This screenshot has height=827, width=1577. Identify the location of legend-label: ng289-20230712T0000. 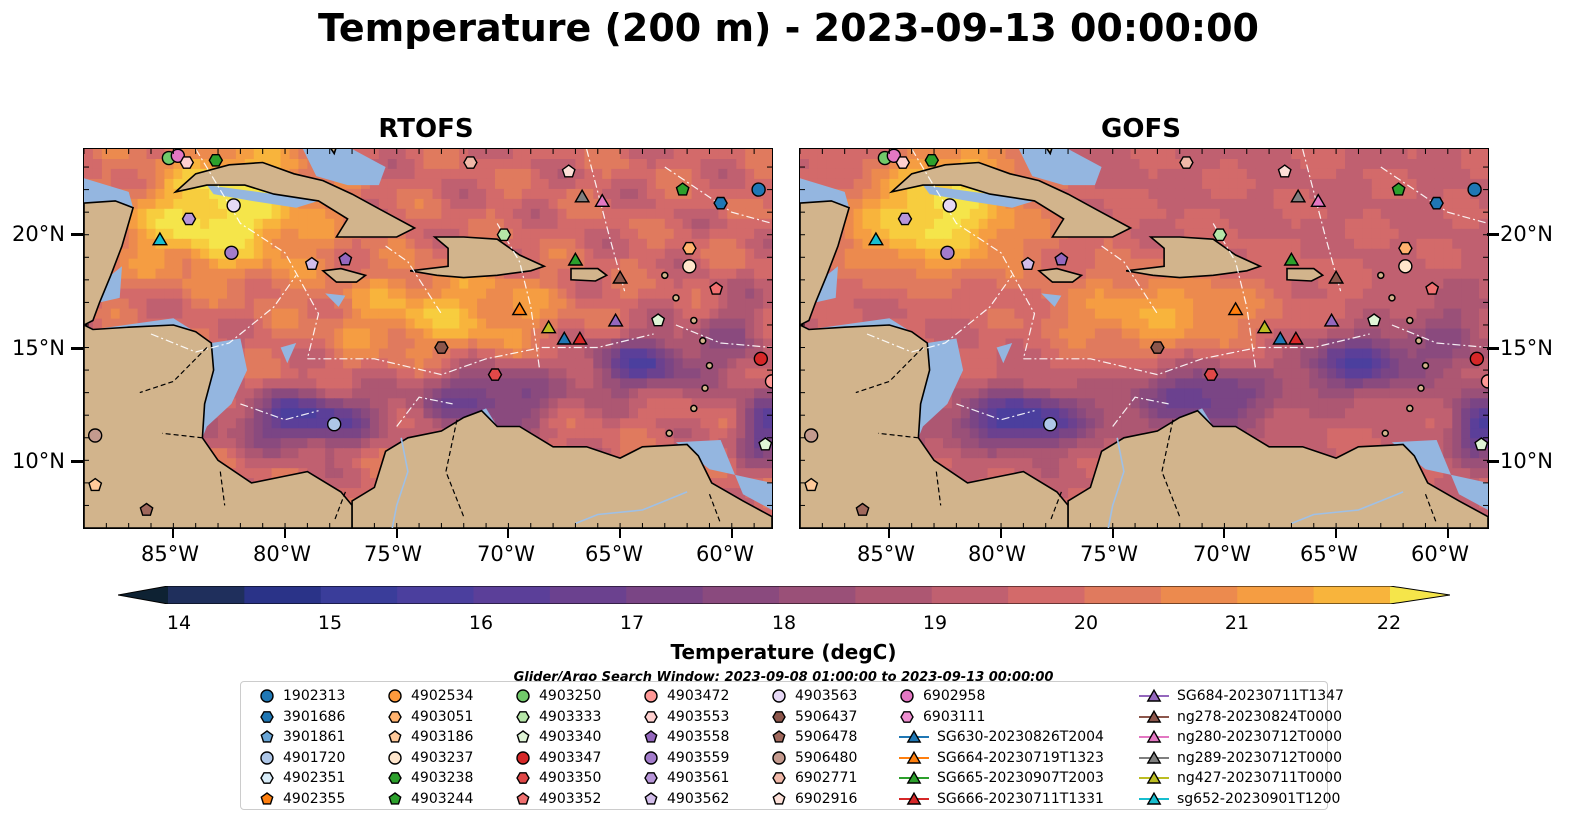
(1259, 757).